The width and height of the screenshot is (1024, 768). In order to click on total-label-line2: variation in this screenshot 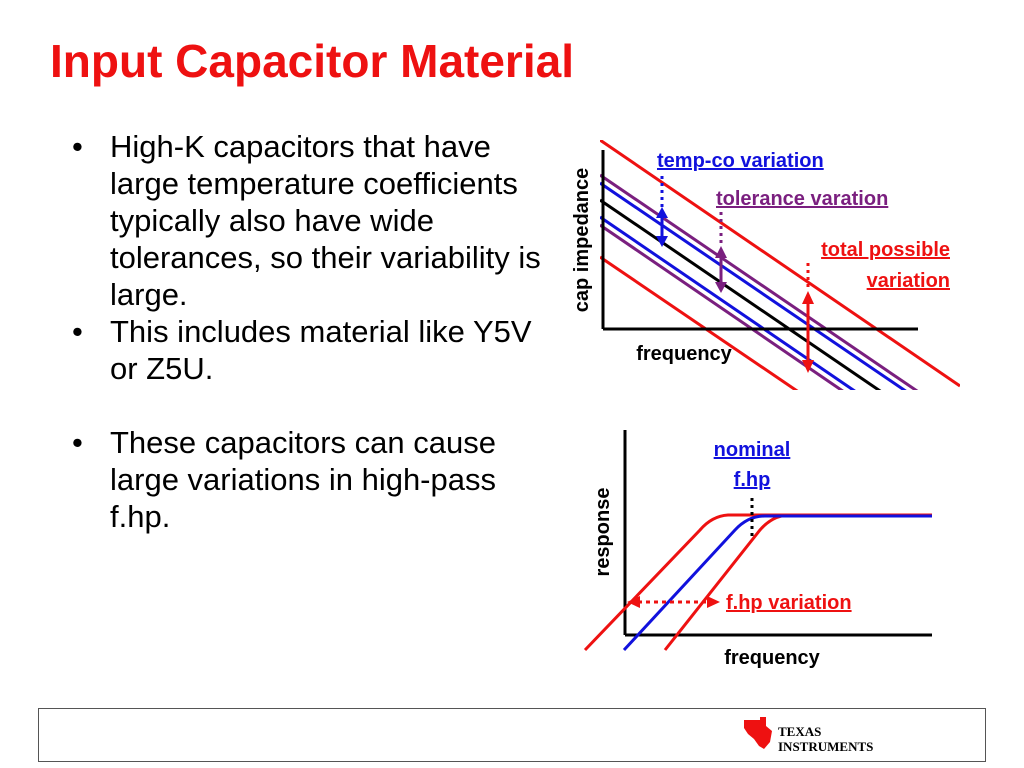, I will do `click(908, 281)`.